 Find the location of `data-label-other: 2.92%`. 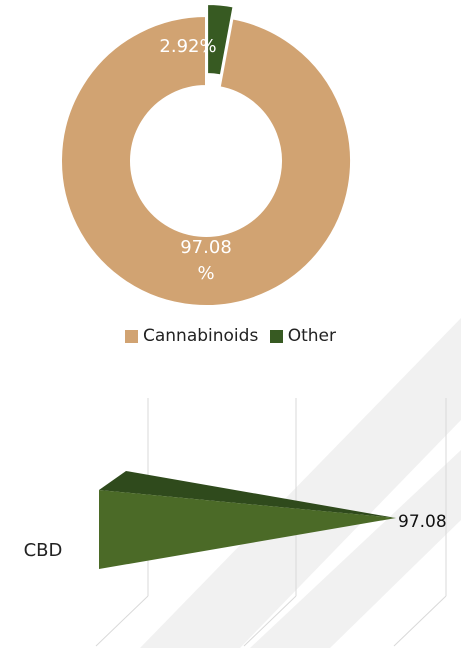

data-label-other: 2.92% is located at coordinates (187, 46).